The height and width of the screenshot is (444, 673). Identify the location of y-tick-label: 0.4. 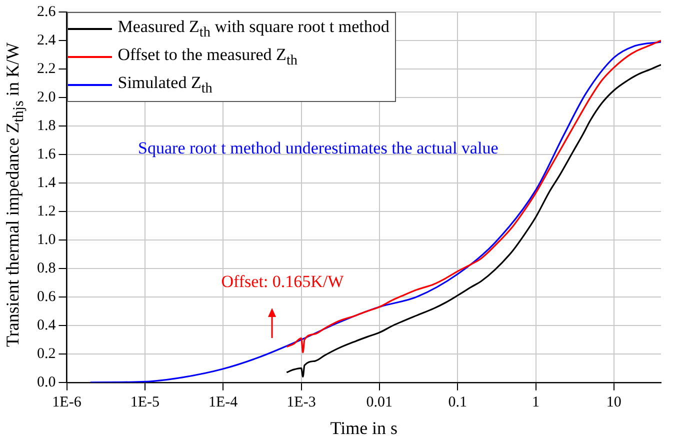
(46, 325).